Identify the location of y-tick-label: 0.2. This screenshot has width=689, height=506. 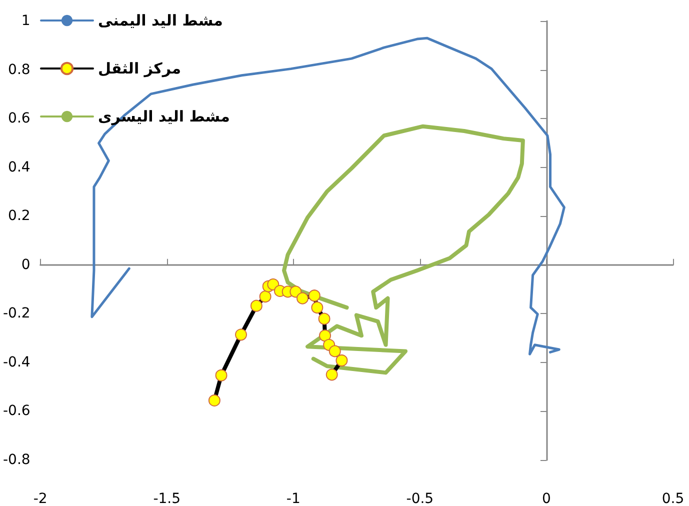
(19, 216).